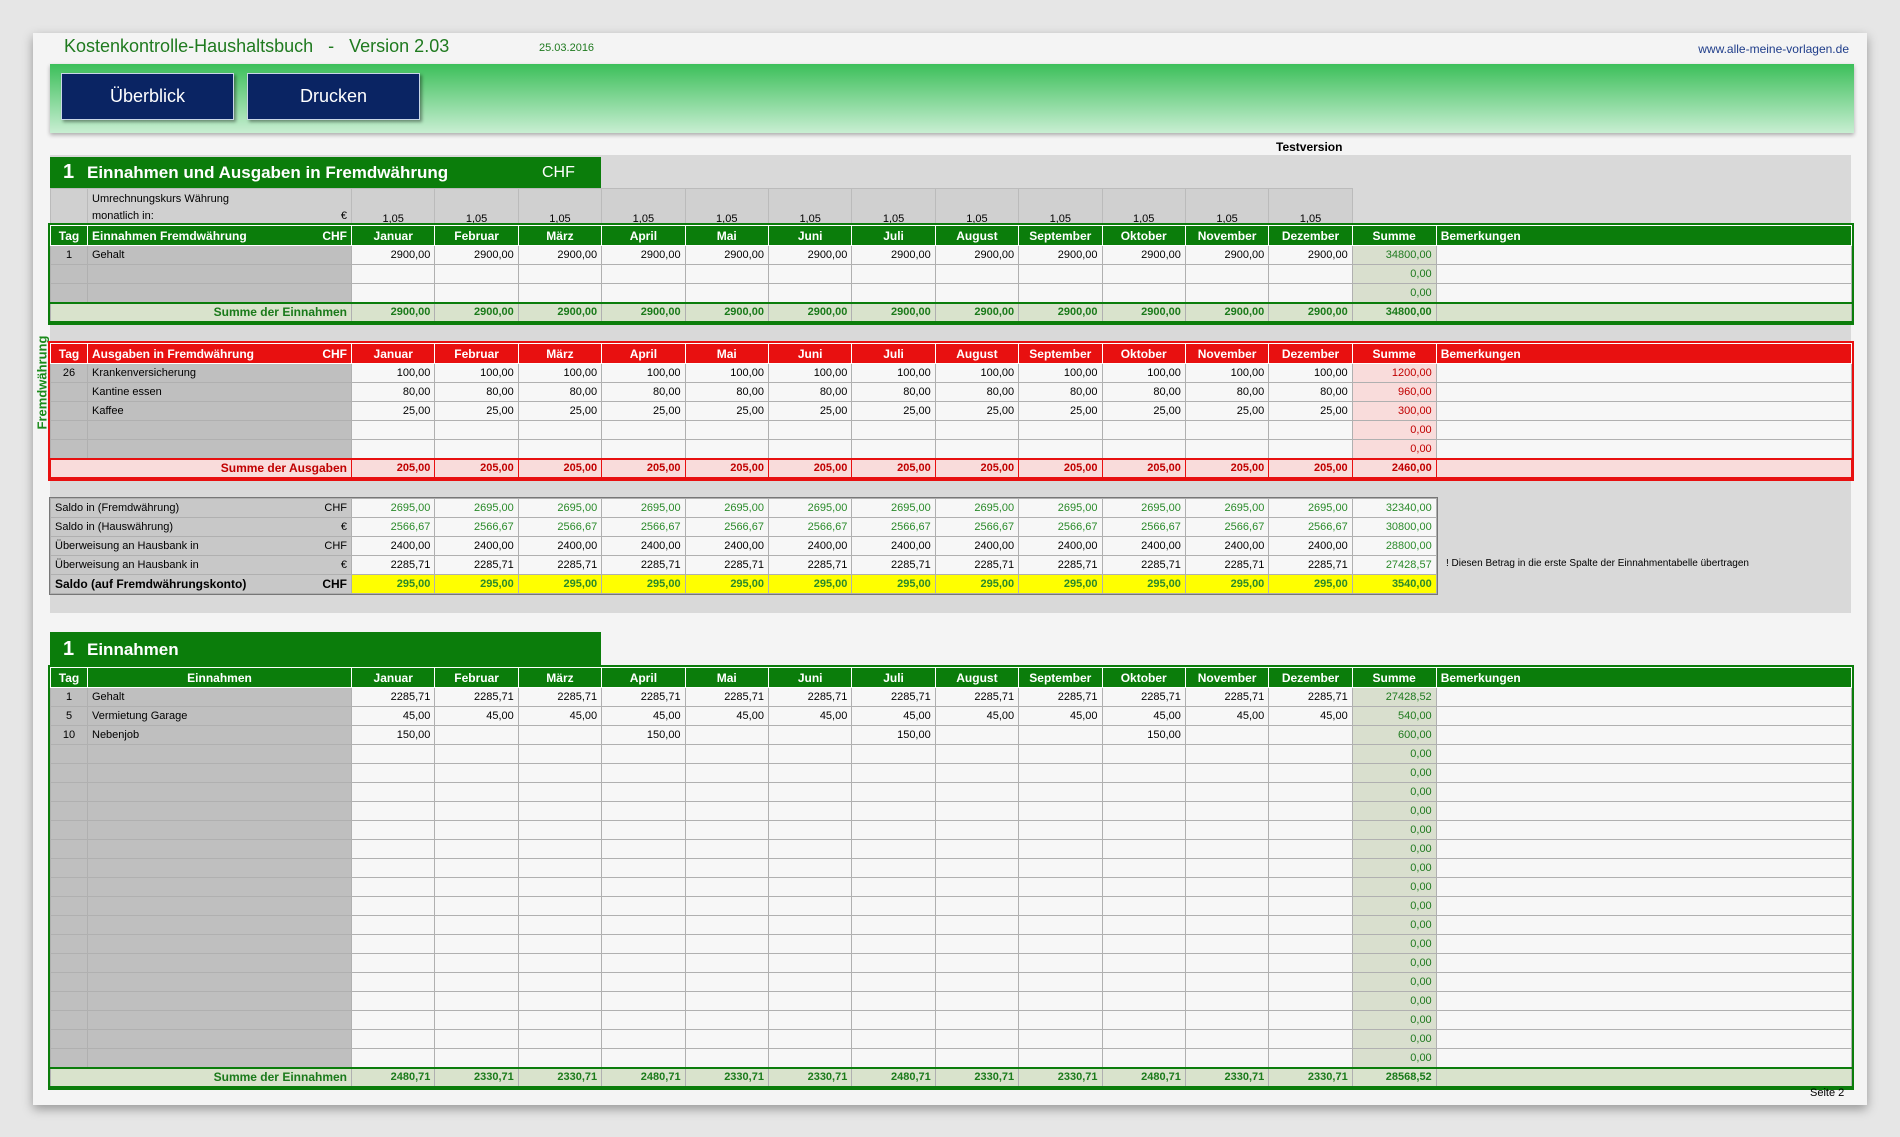 This screenshot has height=1137, width=1900. Describe the element at coordinates (219, 373) in the screenshot. I see `name-cell: Krankenversicherung` at that location.